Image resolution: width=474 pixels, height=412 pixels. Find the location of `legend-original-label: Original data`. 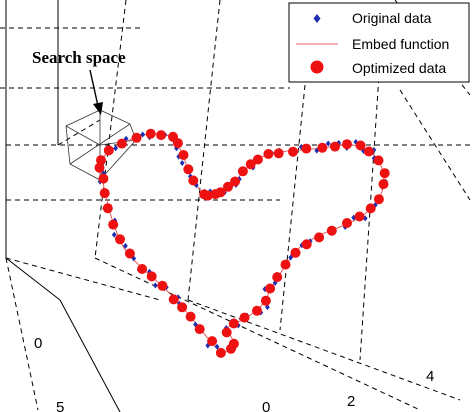

legend-original-label: Original data is located at coordinates (392, 18).